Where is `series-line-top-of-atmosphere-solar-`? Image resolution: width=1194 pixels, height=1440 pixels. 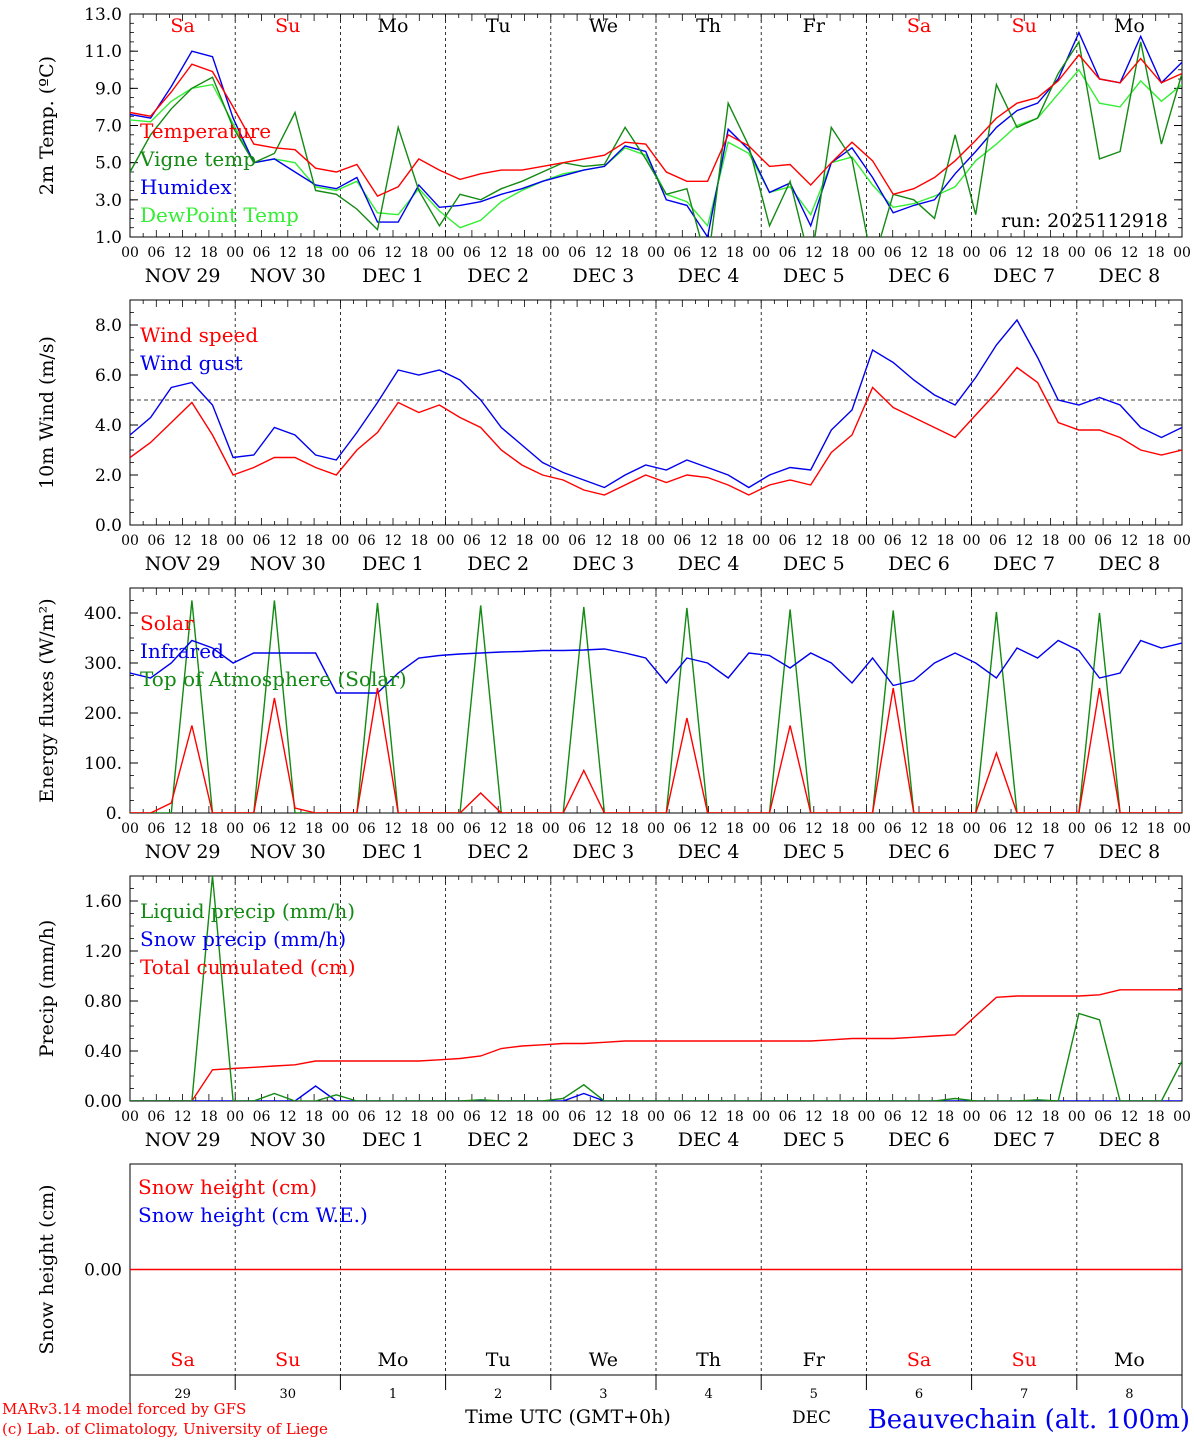 series-line-top-of-atmosphere-solar- is located at coordinates (656, 706).